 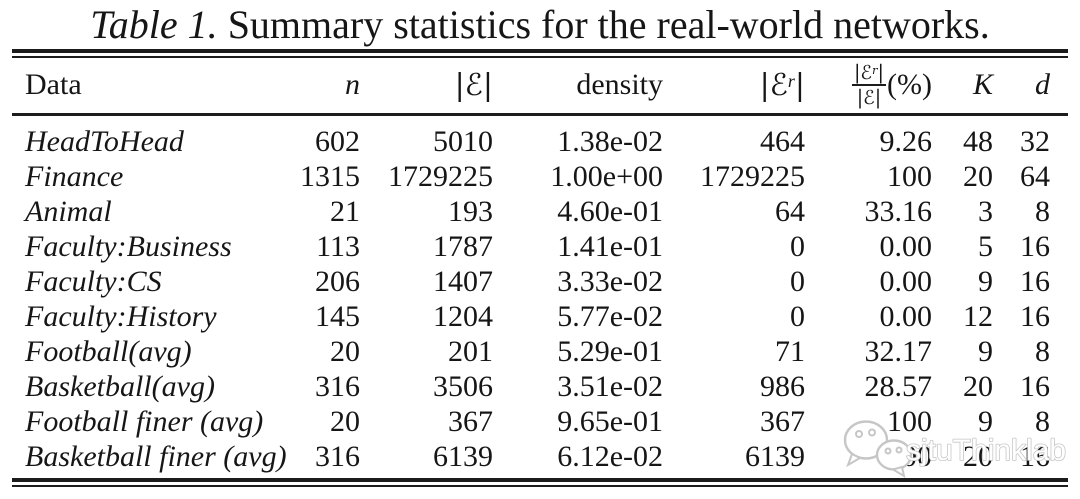 I want to click on cell-edges: 1729225, so click(x=440, y=176).